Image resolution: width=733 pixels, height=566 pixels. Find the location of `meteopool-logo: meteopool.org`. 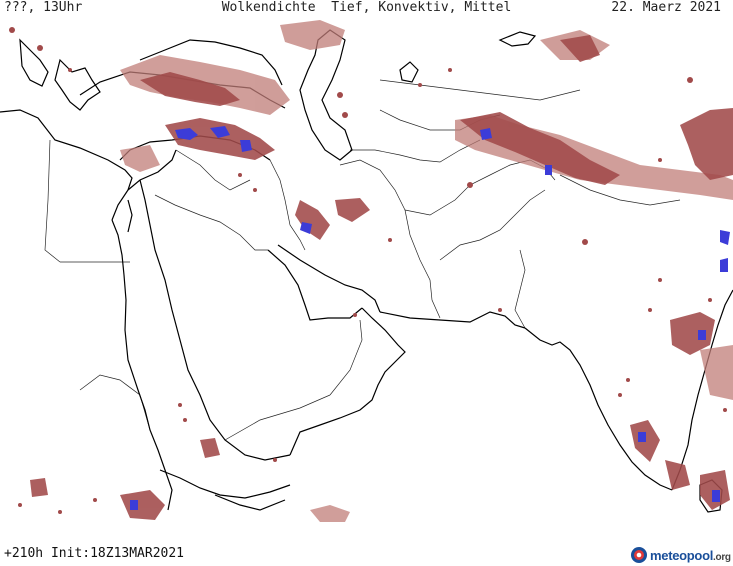

meteopool-logo: meteopool.org is located at coordinates (680, 555).